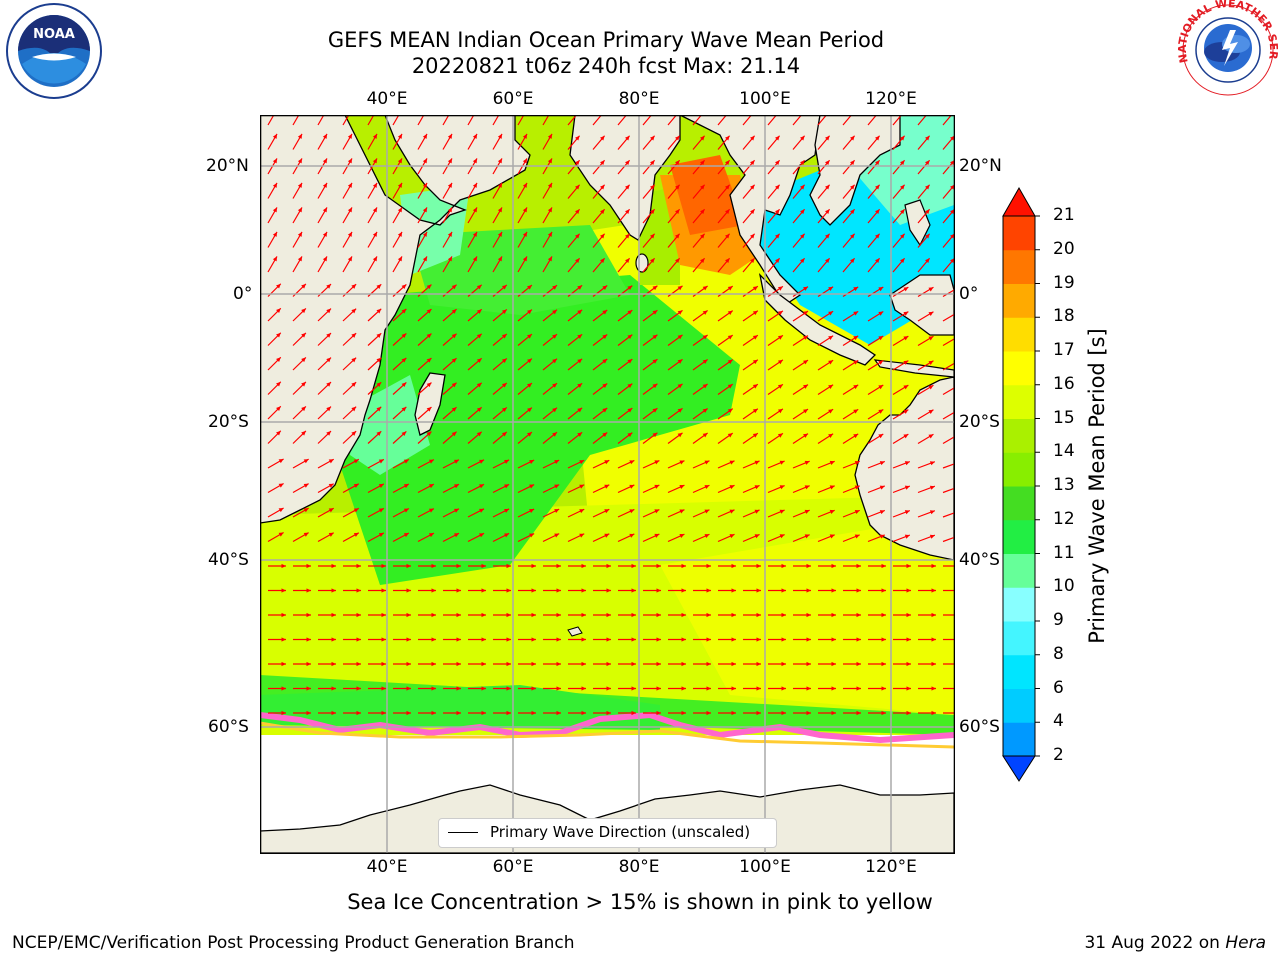 The image size is (1280, 960). Describe the element at coordinates (387, 867) in the screenshot. I see `lon-label-bottom-1: 40°E` at that location.